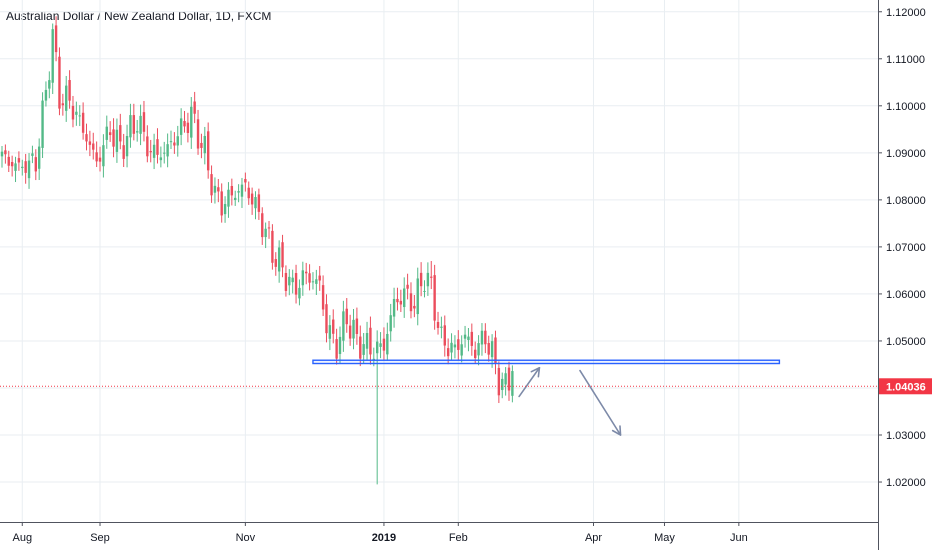  What do you see at coordinates (616, 430) in the screenshot?
I see `arrow-down` at bounding box center [616, 430].